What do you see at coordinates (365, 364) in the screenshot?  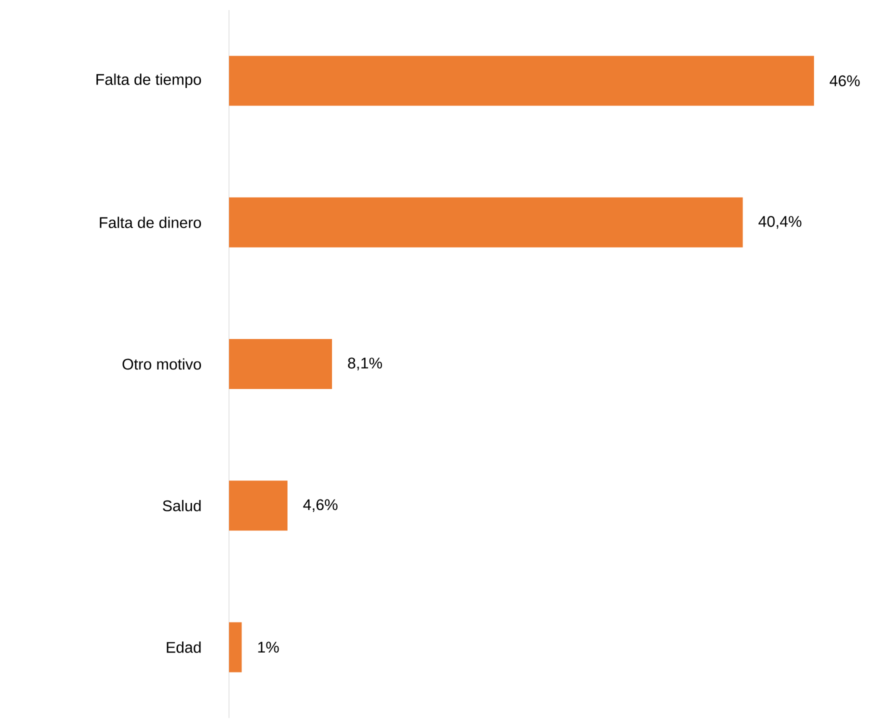 I see `data-label: 8,1%` at bounding box center [365, 364].